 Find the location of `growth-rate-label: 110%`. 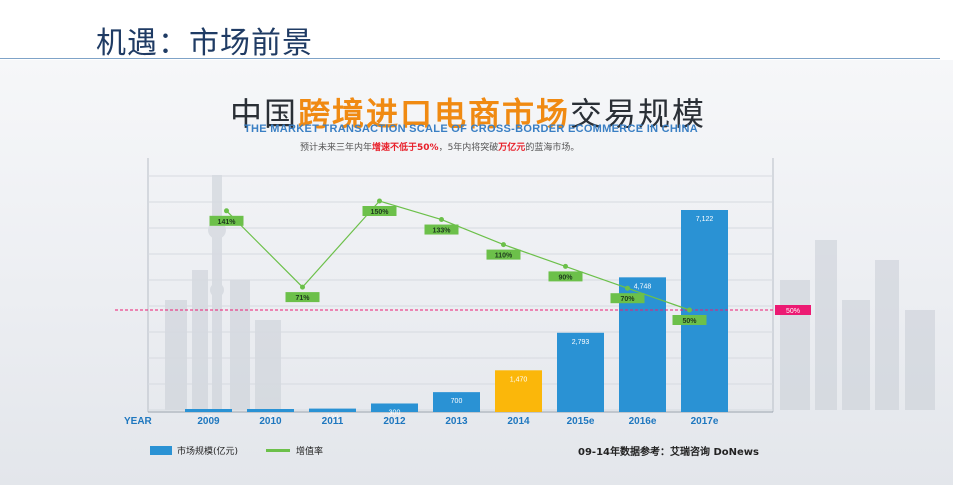

growth-rate-label: 110% is located at coordinates (504, 256).